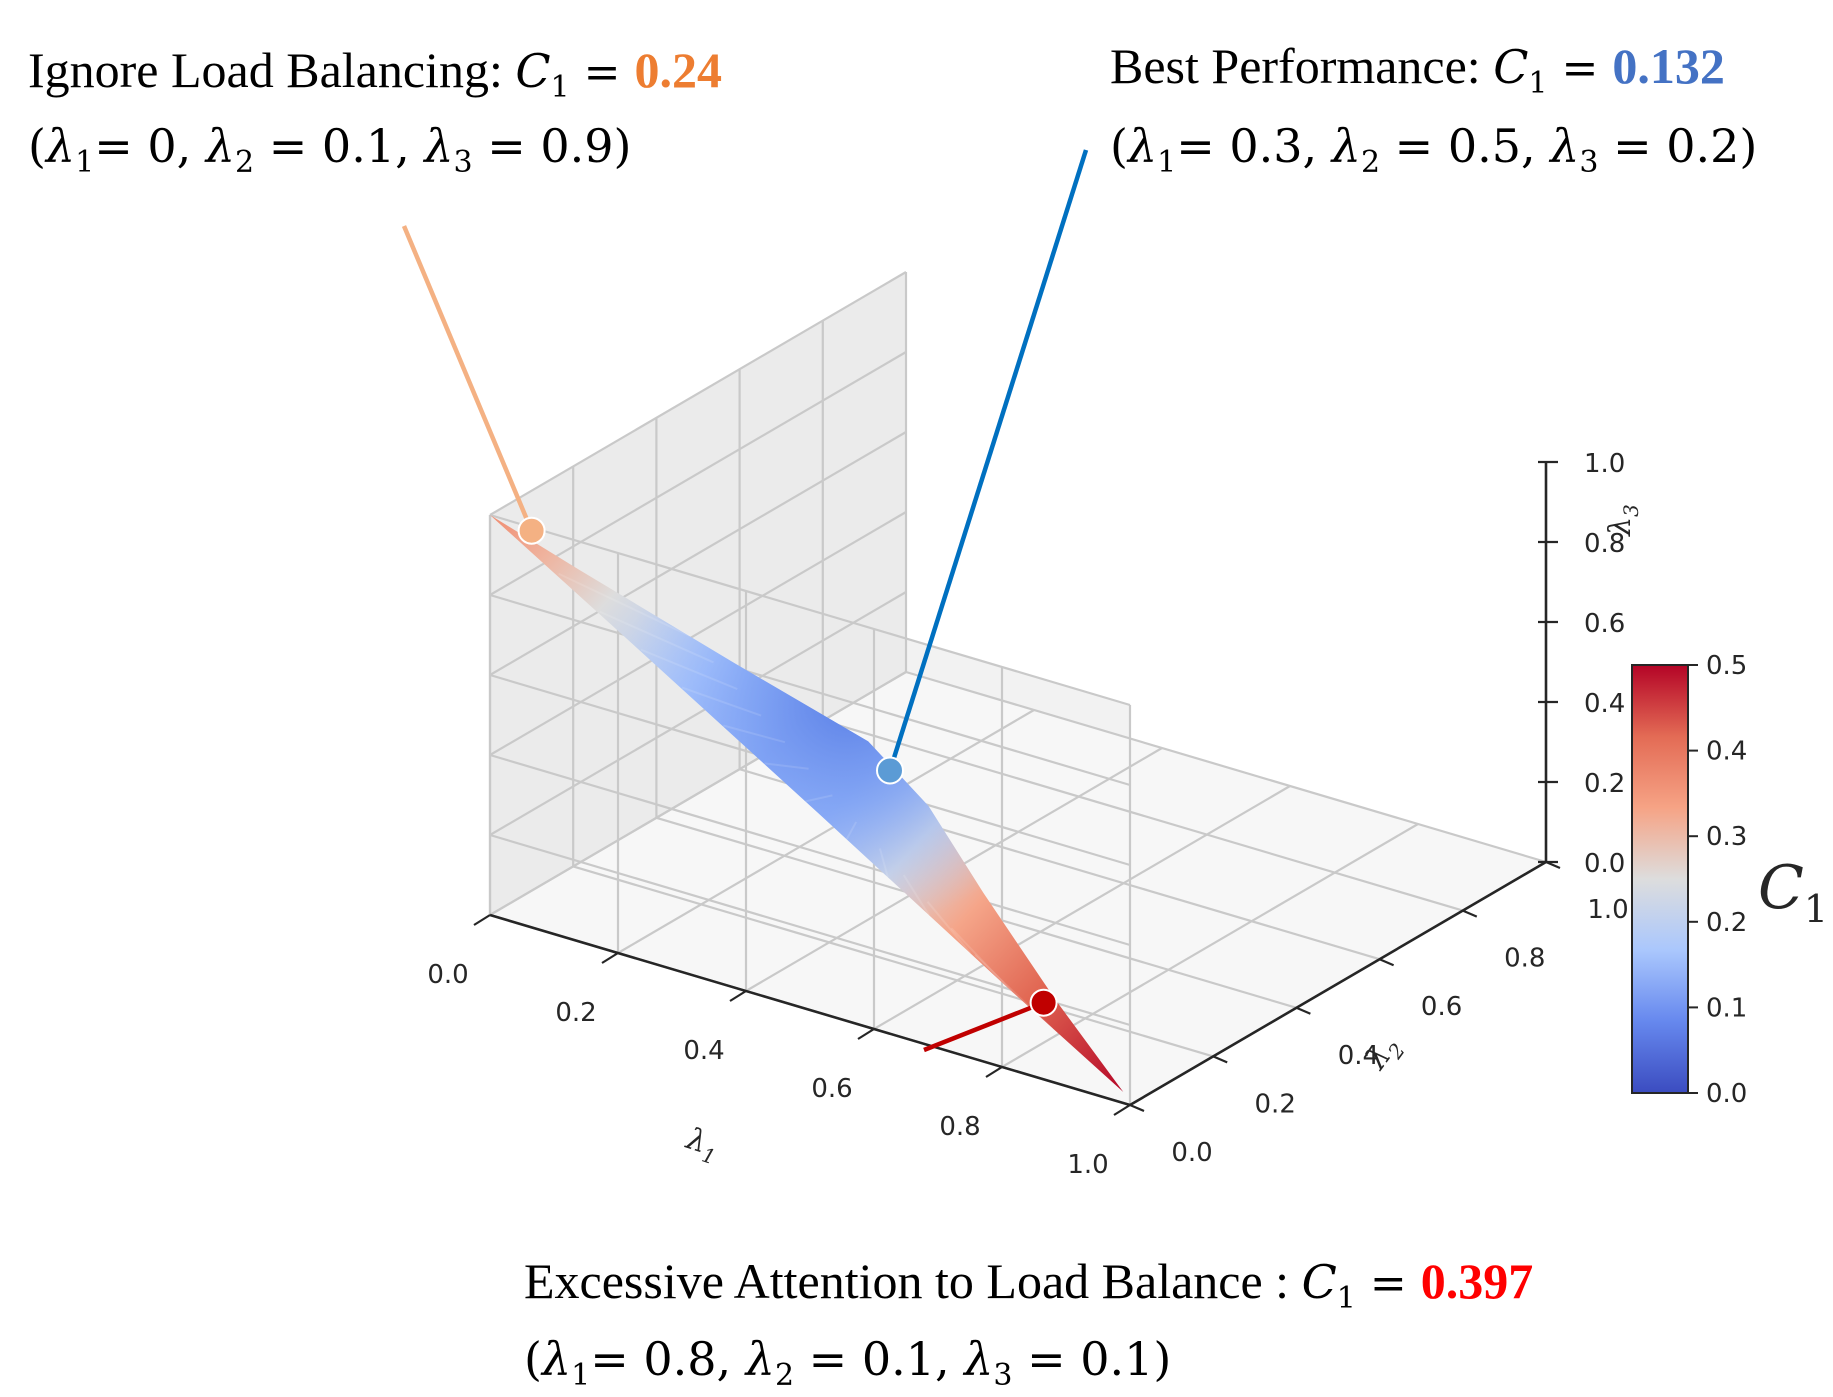 The height and width of the screenshot is (1397, 1833). I want to click on annotation-param-text: = 0.1), so click(1091, 1359).